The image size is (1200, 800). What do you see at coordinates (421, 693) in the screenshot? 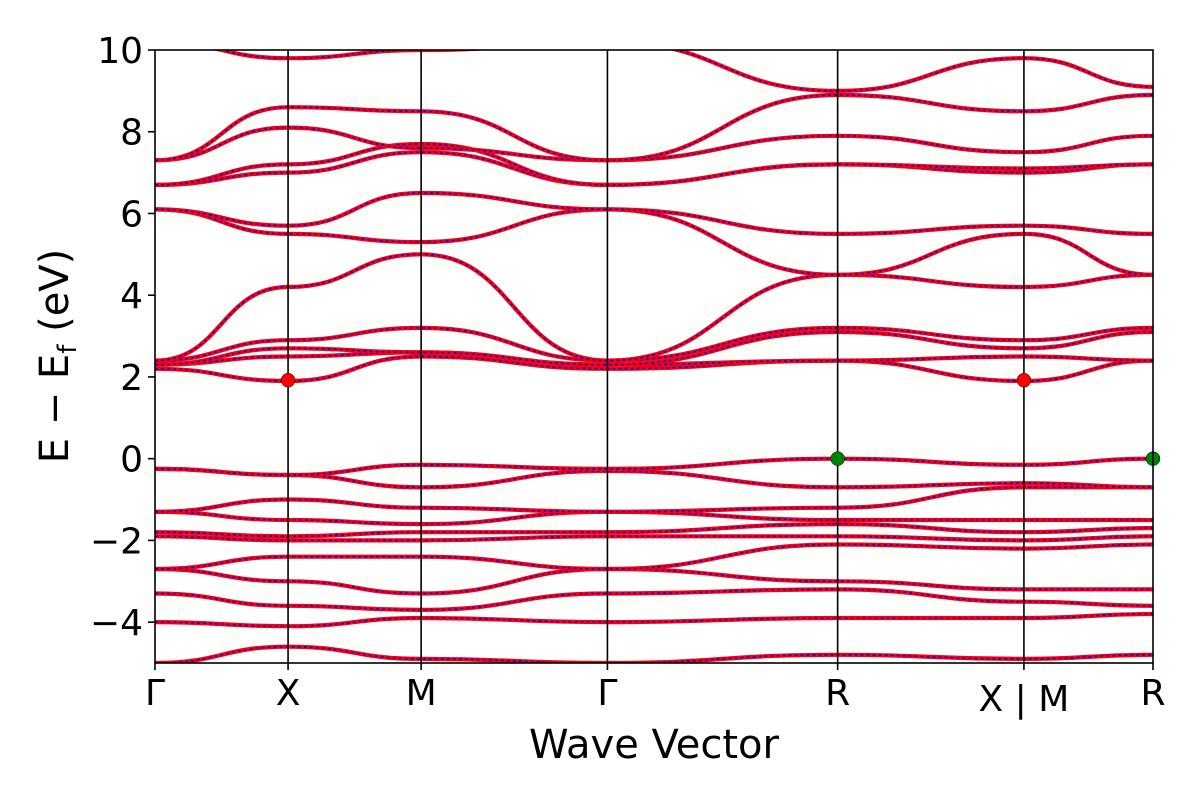
I see `x-tick-label-2: M` at bounding box center [421, 693].